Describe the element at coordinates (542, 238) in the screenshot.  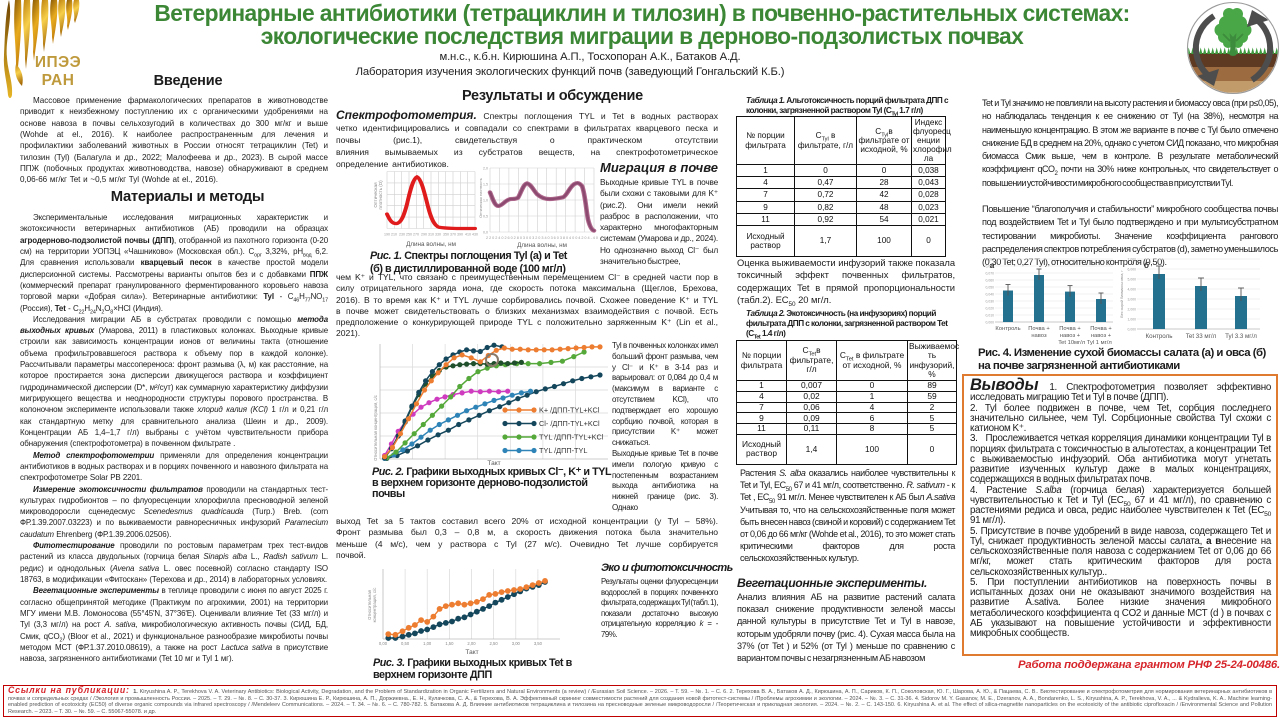
I see `svg-text:220240260280300320340360380400: 2202402602803003203403603804004204-40` at that location.